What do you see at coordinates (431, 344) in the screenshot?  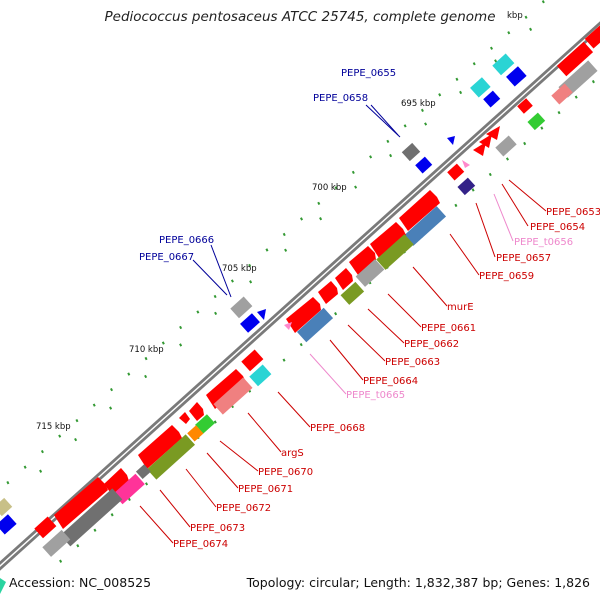 I see `gene-label-pepe-0662: PEPE_0662` at bounding box center [431, 344].